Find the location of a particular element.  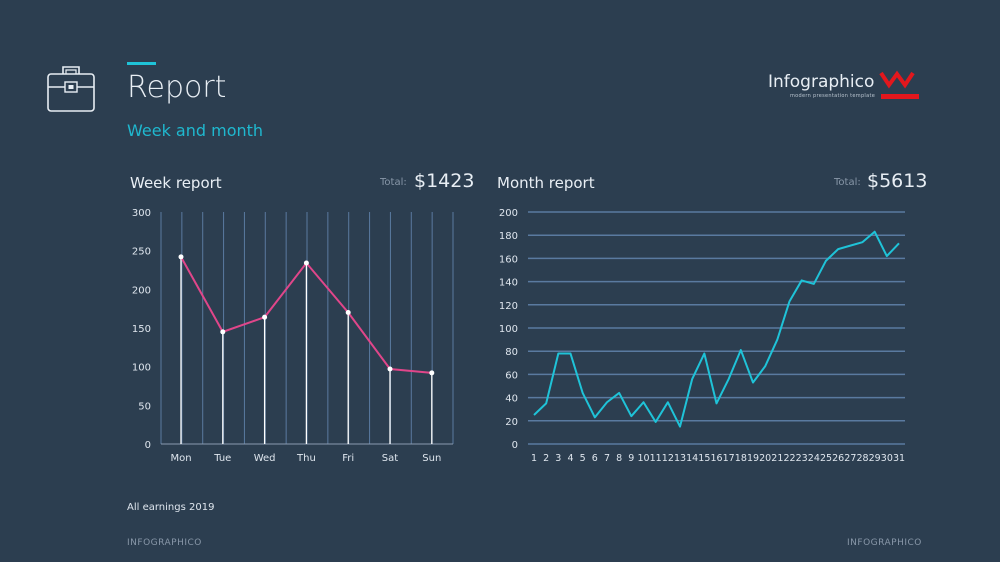

month-ytick-label: 160 is located at coordinates (508, 259).